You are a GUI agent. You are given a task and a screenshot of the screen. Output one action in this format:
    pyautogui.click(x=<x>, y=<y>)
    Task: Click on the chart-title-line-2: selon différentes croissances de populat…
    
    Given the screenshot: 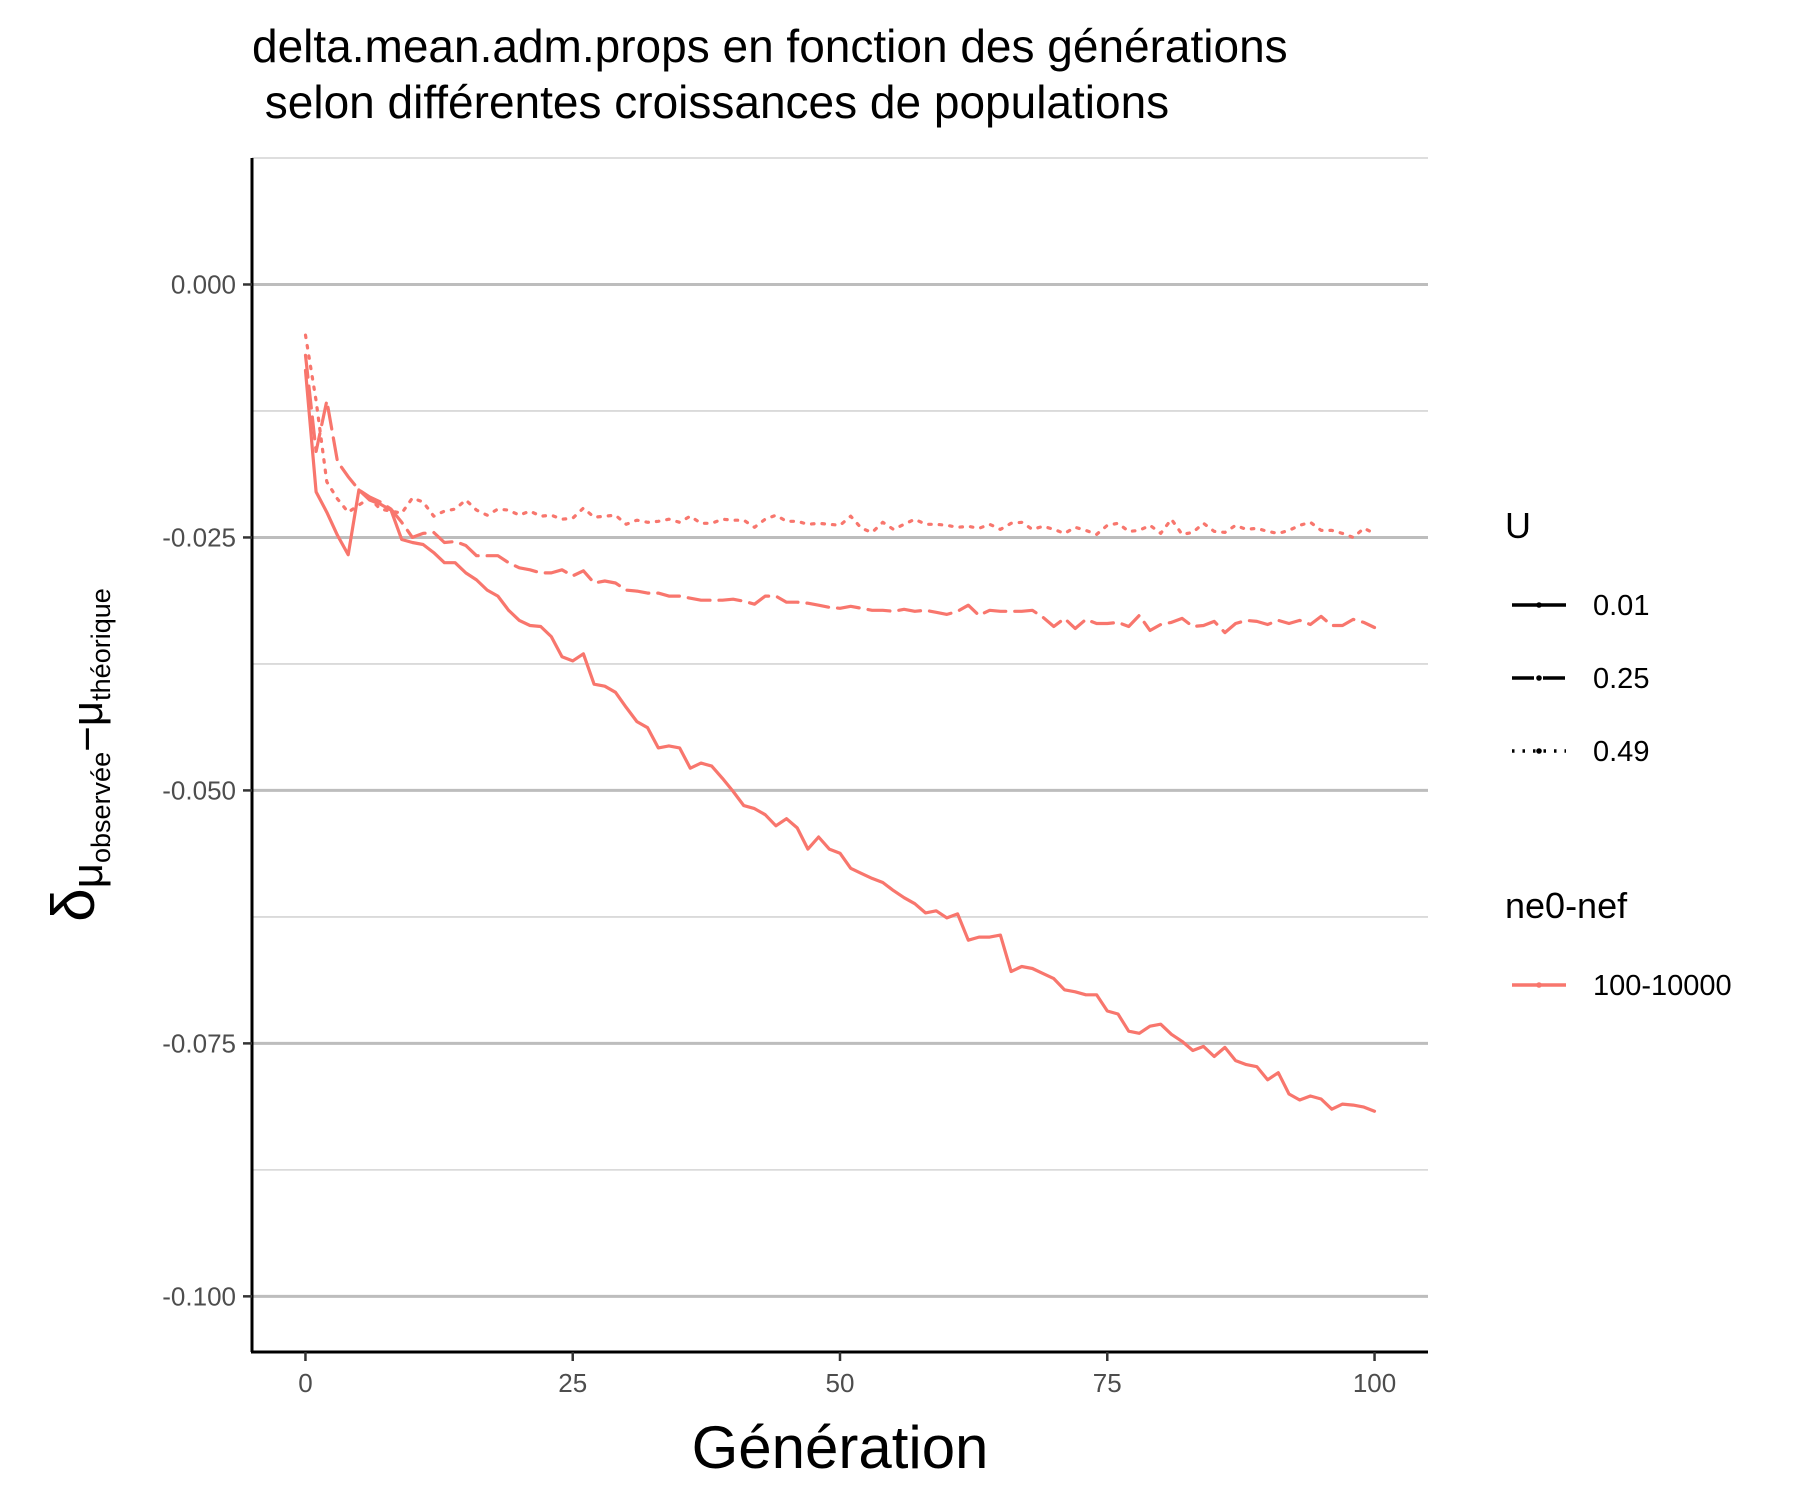 What is the action you would take?
    pyautogui.click(x=710, y=102)
    